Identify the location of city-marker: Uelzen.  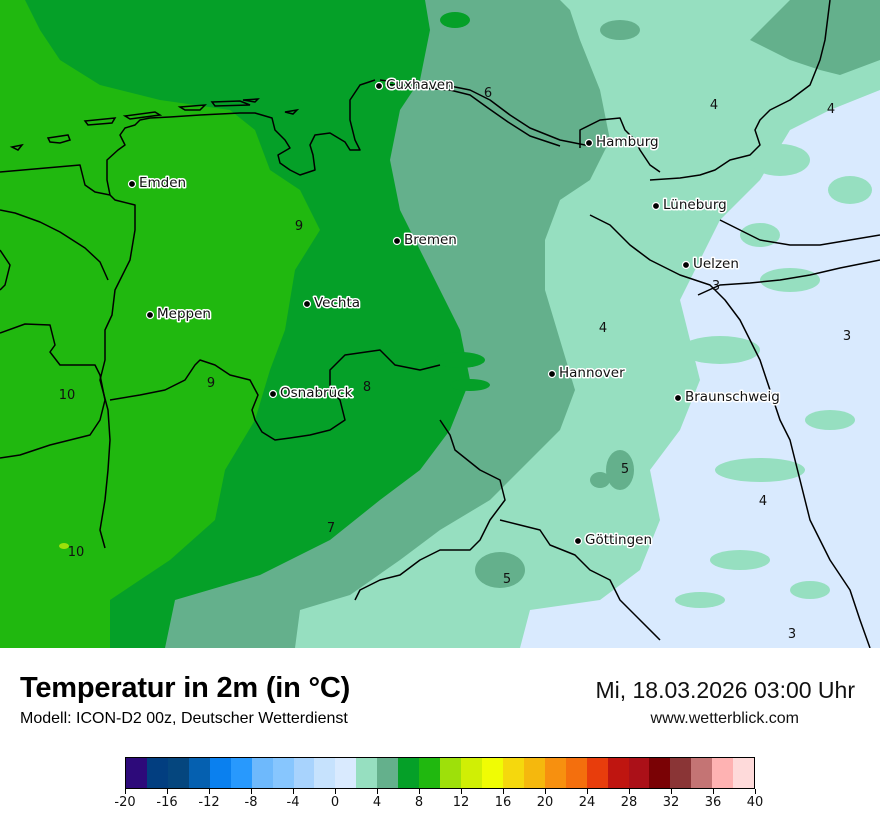
(710, 264).